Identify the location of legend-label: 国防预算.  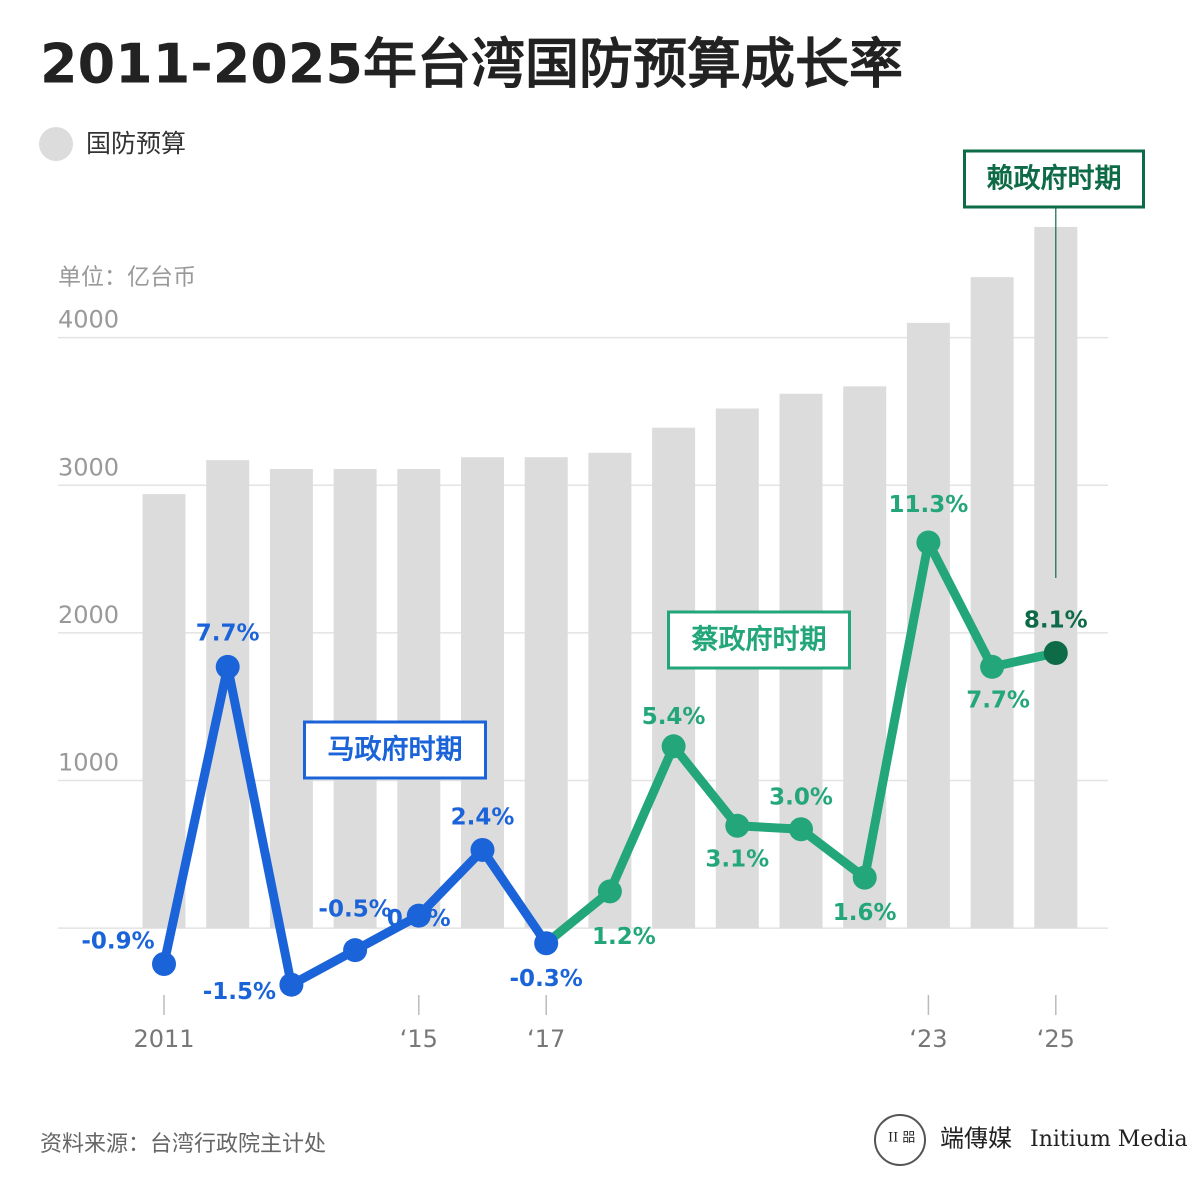
(136, 143).